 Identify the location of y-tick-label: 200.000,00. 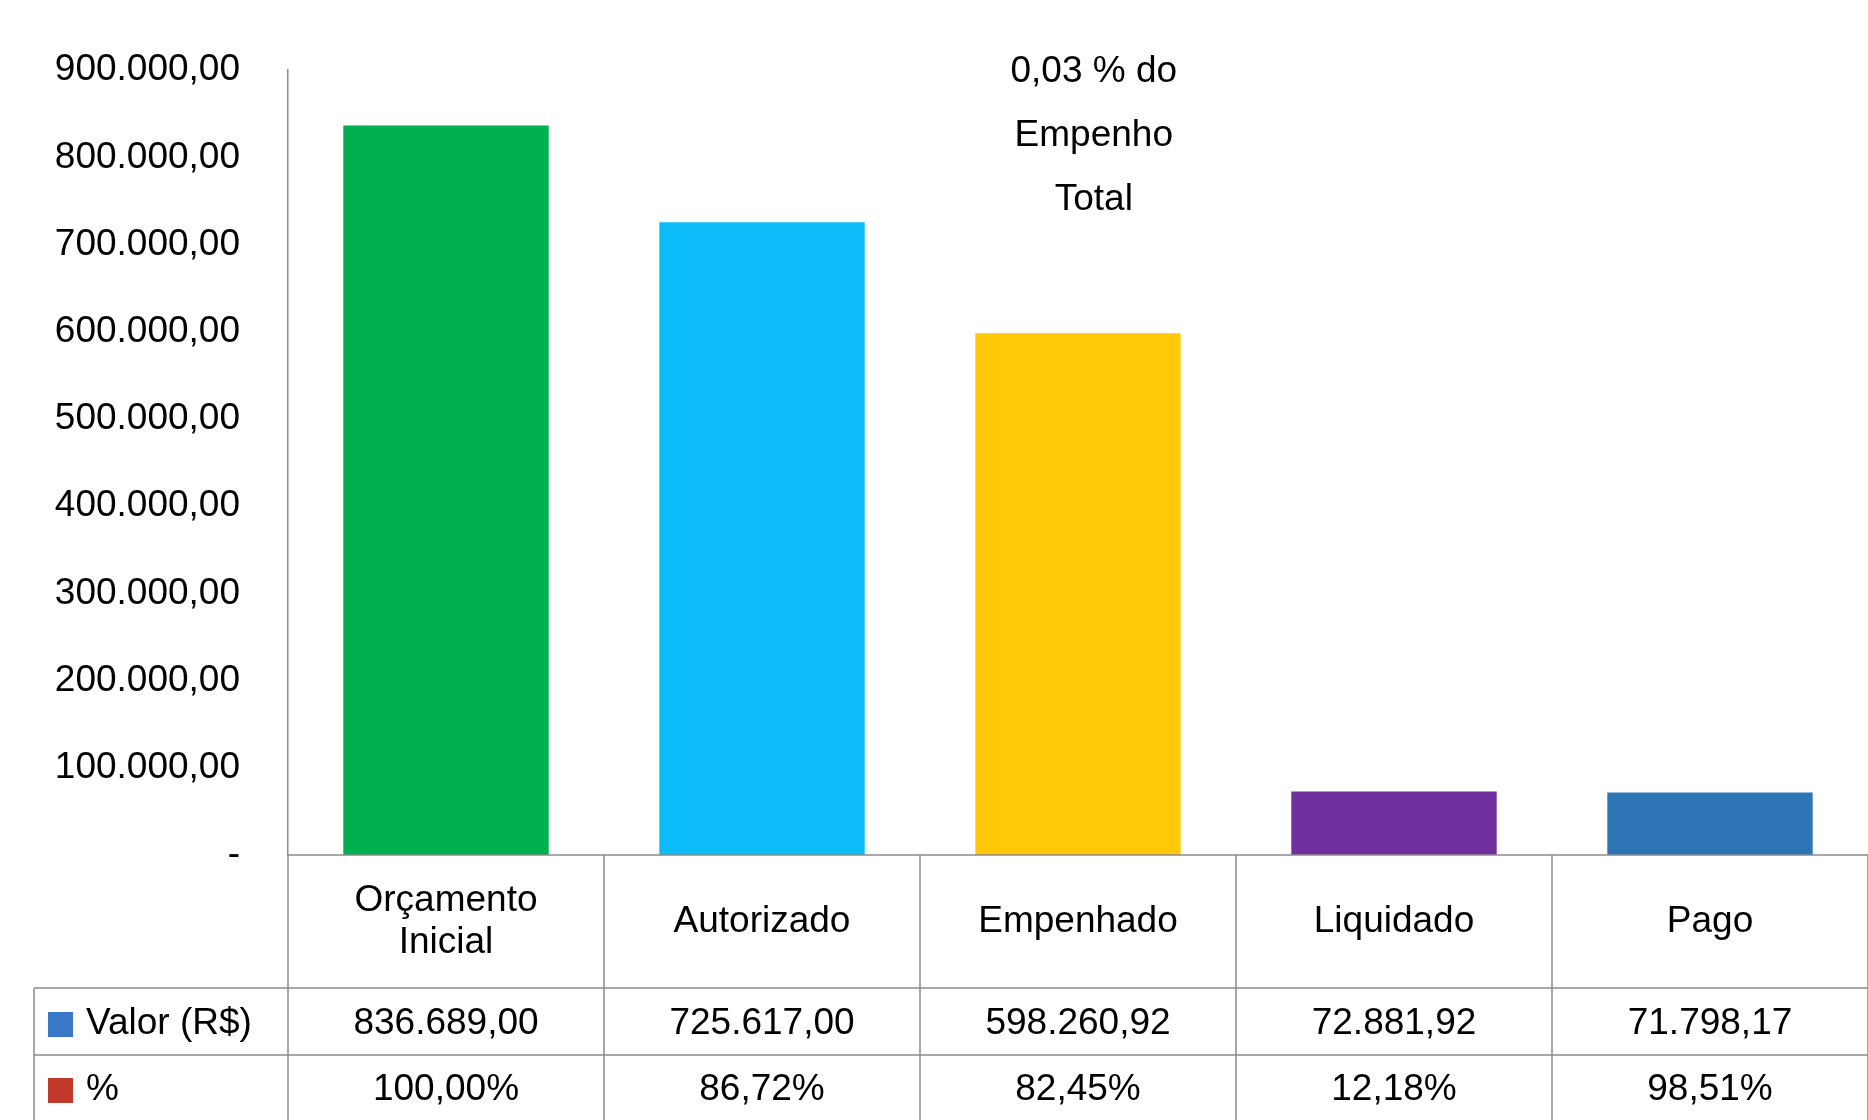
(147, 678).